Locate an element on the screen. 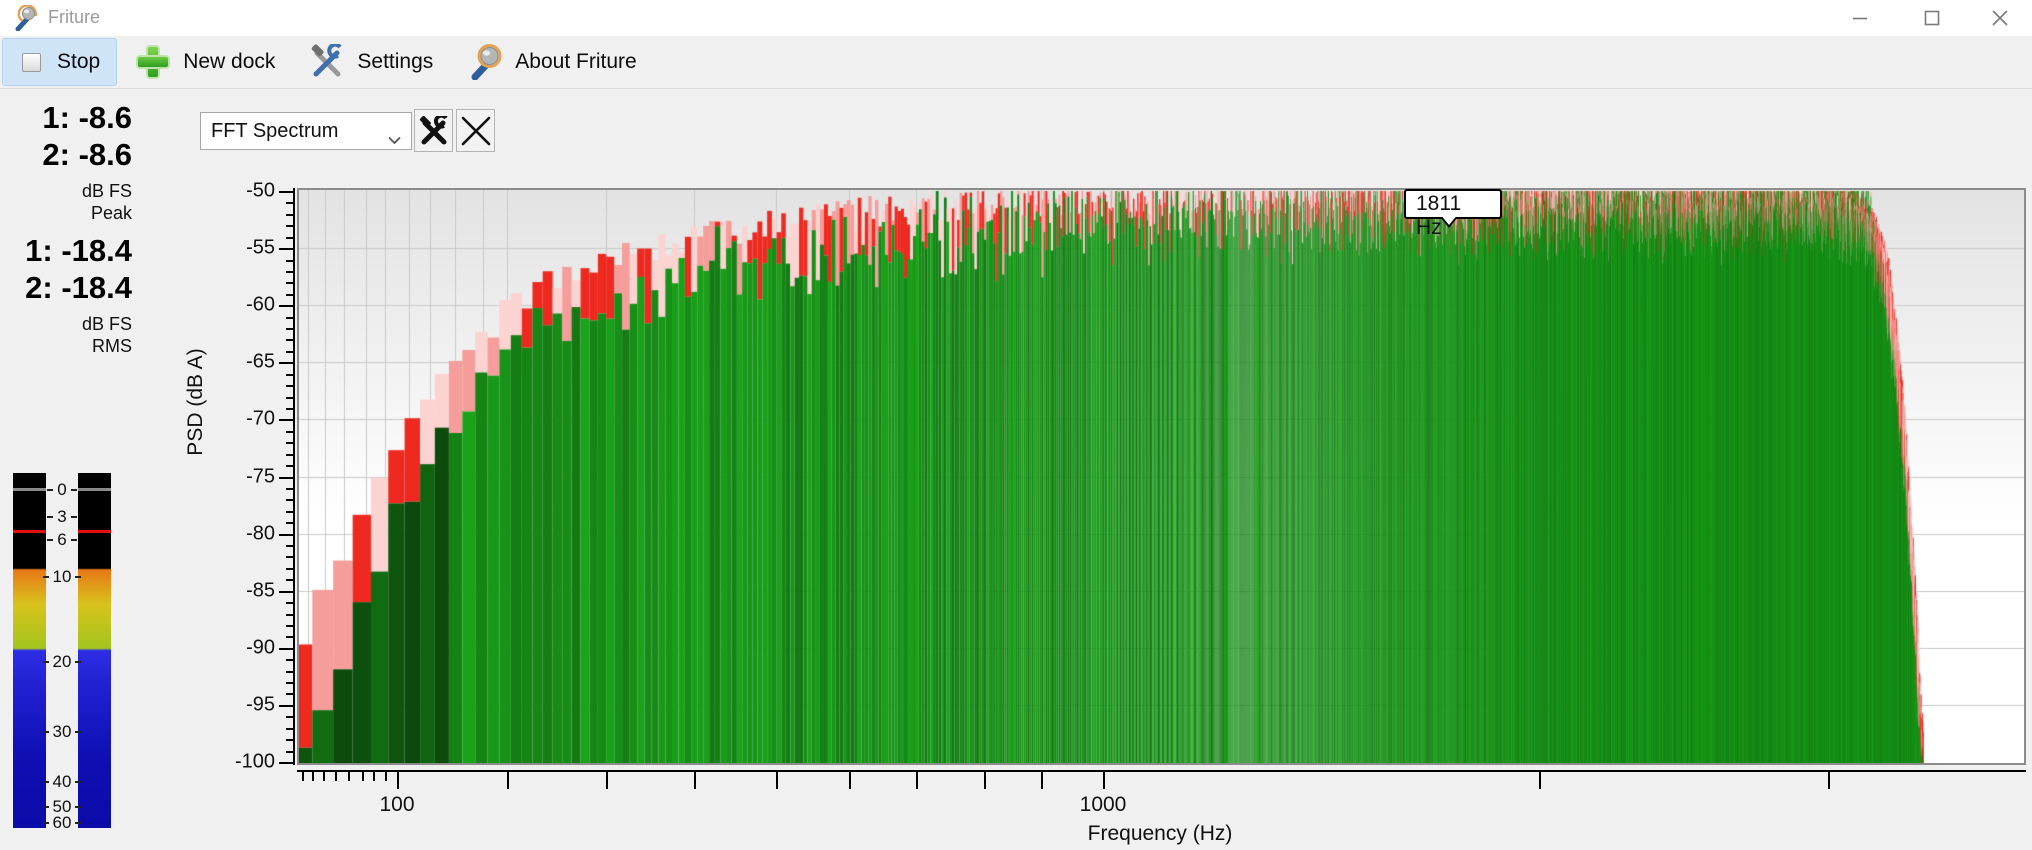 Image resolution: width=2032 pixels, height=850 pixels. peak-level-ch2: 2: -8.6 is located at coordinates (87, 154).